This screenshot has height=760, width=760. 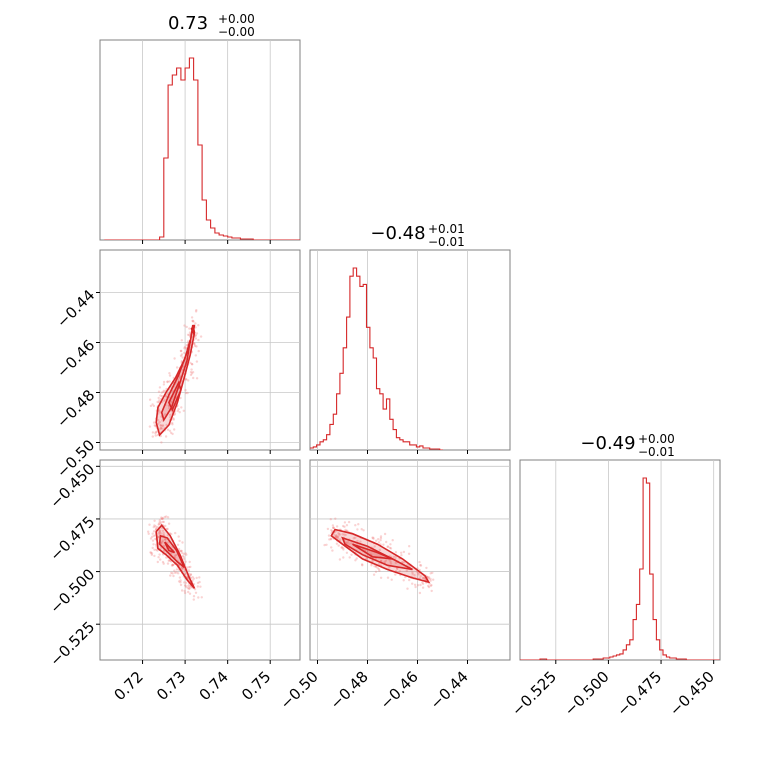 I want to click on title-upper: +0.00, so click(x=236, y=19).